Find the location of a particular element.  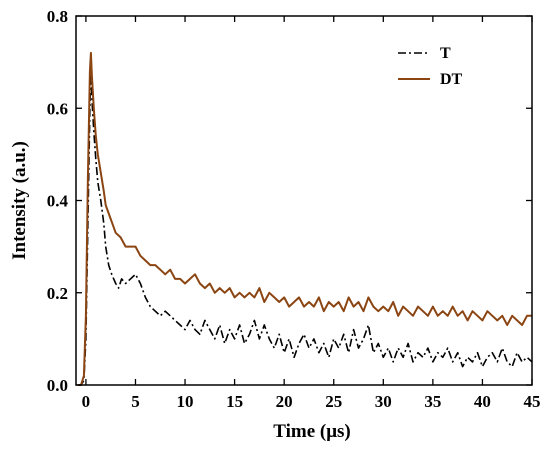

x-axis-title: Time (μs) is located at coordinates (311, 431).